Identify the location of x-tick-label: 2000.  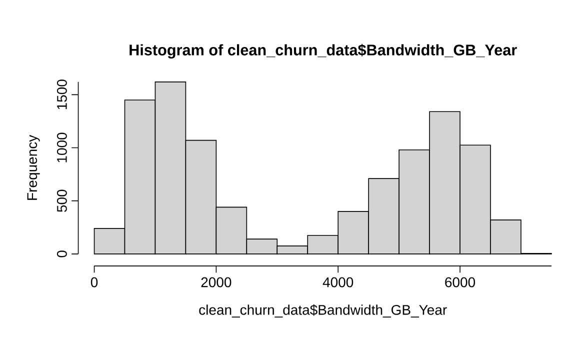
(216, 282).